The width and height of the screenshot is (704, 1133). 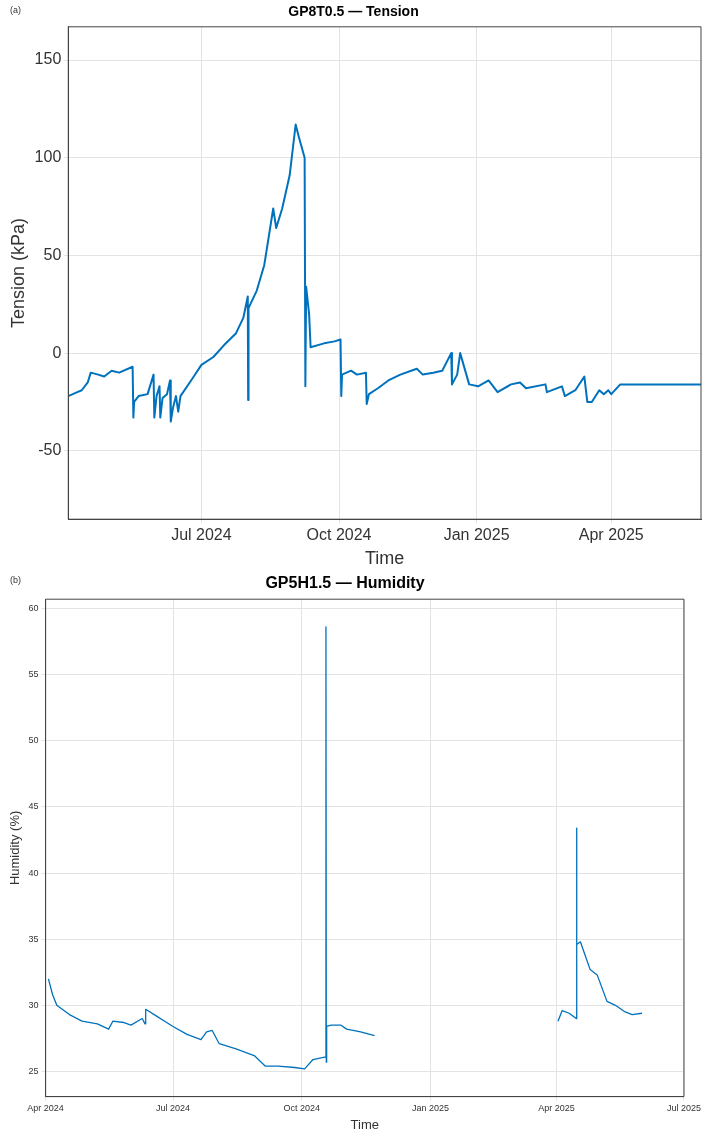 What do you see at coordinates (57, 352) in the screenshot?
I see `y-tick-label: 0` at bounding box center [57, 352].